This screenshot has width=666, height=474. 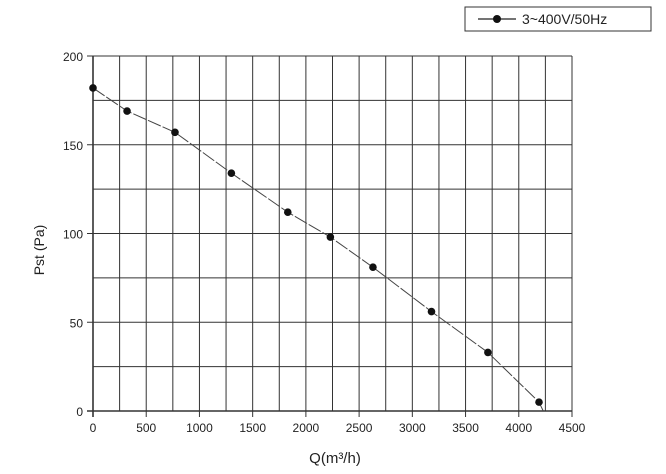 What do you see at coordinates (73, 146) in the screenshot?
I see `y-tick-label: 150` at bounding box center [73, 146].